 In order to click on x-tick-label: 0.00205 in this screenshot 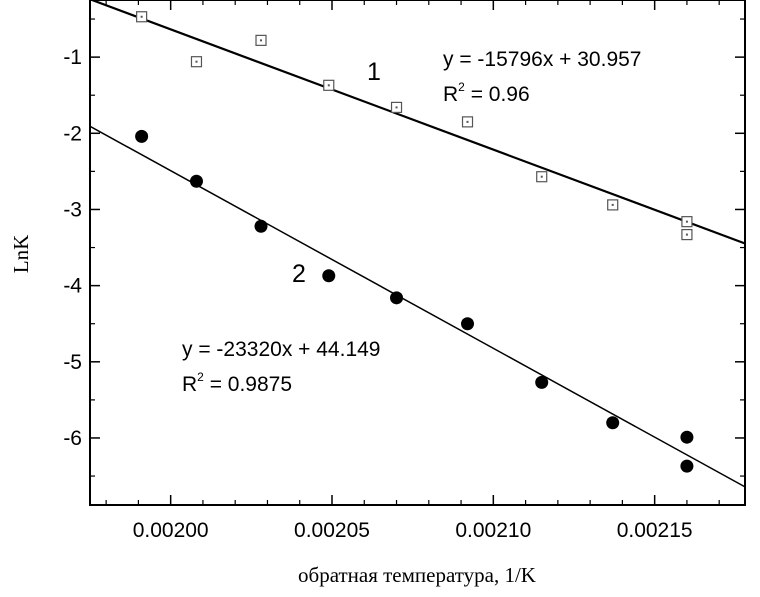, I will do `click(332, 530)`.